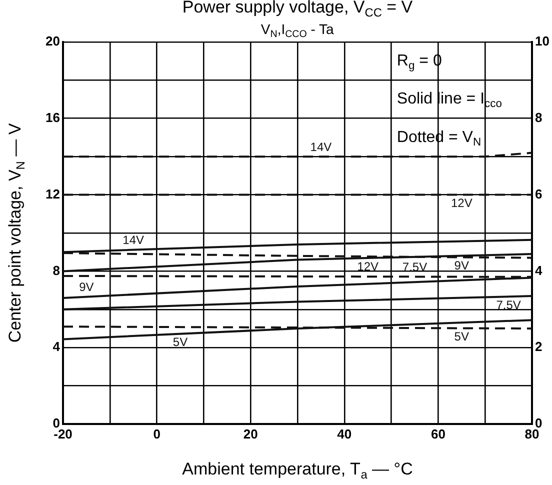 The width and height of the screenshot is (552, 485). Describe the element at coordinates (56, 423) in the screenshot. I see `y-tick-label: 0` at that location.